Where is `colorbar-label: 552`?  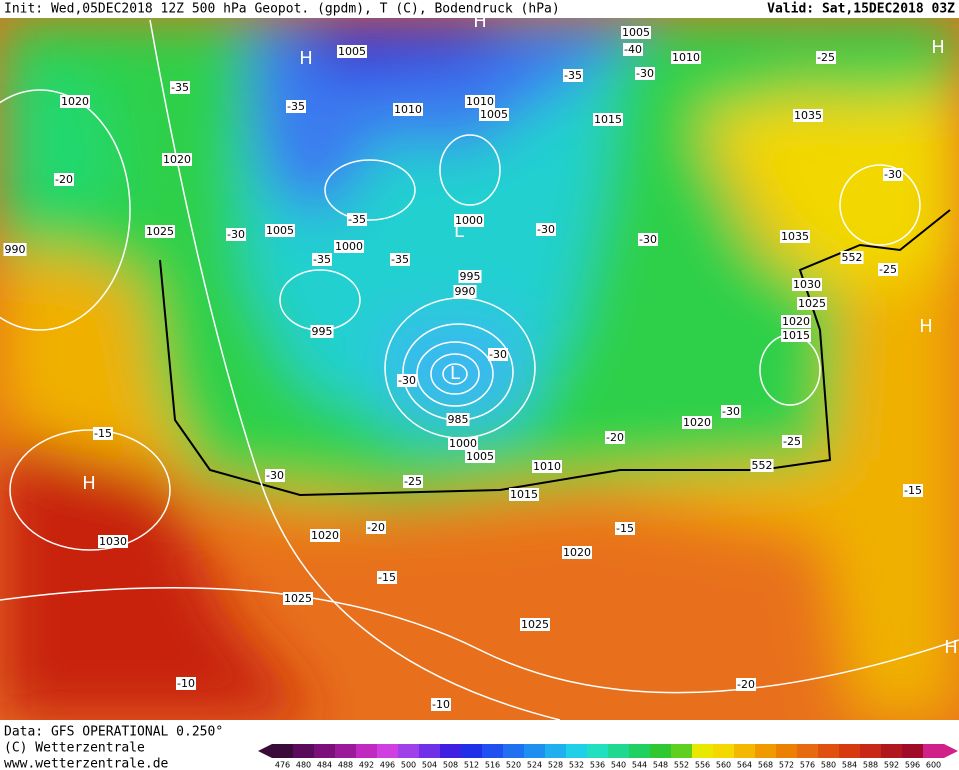
colorbar-label: 552 is located at coordinates (681, 765).